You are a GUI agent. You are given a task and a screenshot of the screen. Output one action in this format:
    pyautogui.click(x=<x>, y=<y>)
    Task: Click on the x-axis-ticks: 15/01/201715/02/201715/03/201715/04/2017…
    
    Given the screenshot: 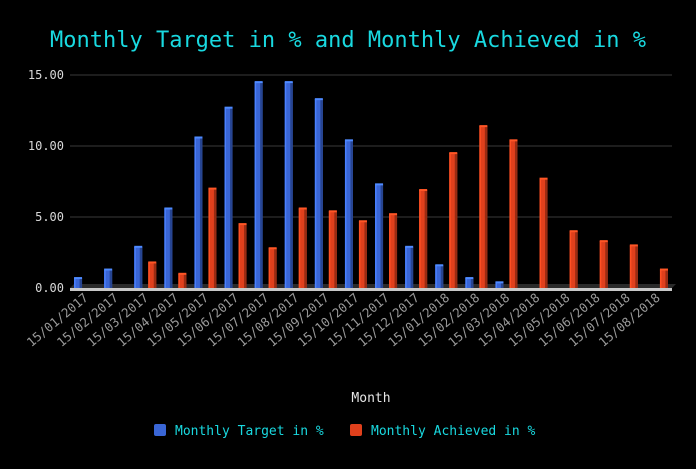 What is the action you would take?
    pyautogui.click(x=343, y=320)
    